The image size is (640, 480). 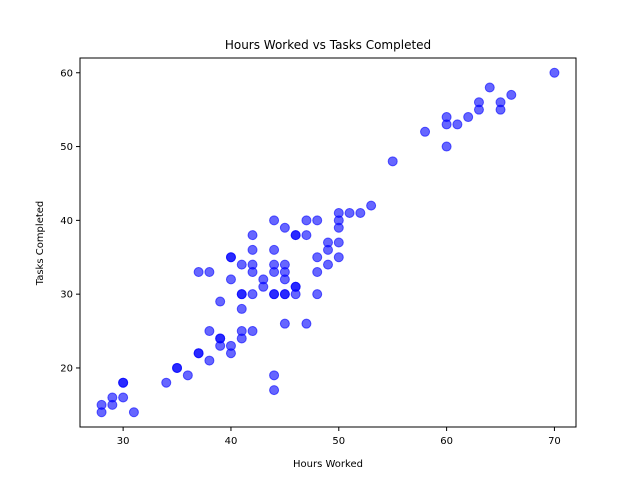 What do you see at coordinates (446, 441) in the screenshot?
I see `x-tick-label: 60` at bounding box center [446, 441].